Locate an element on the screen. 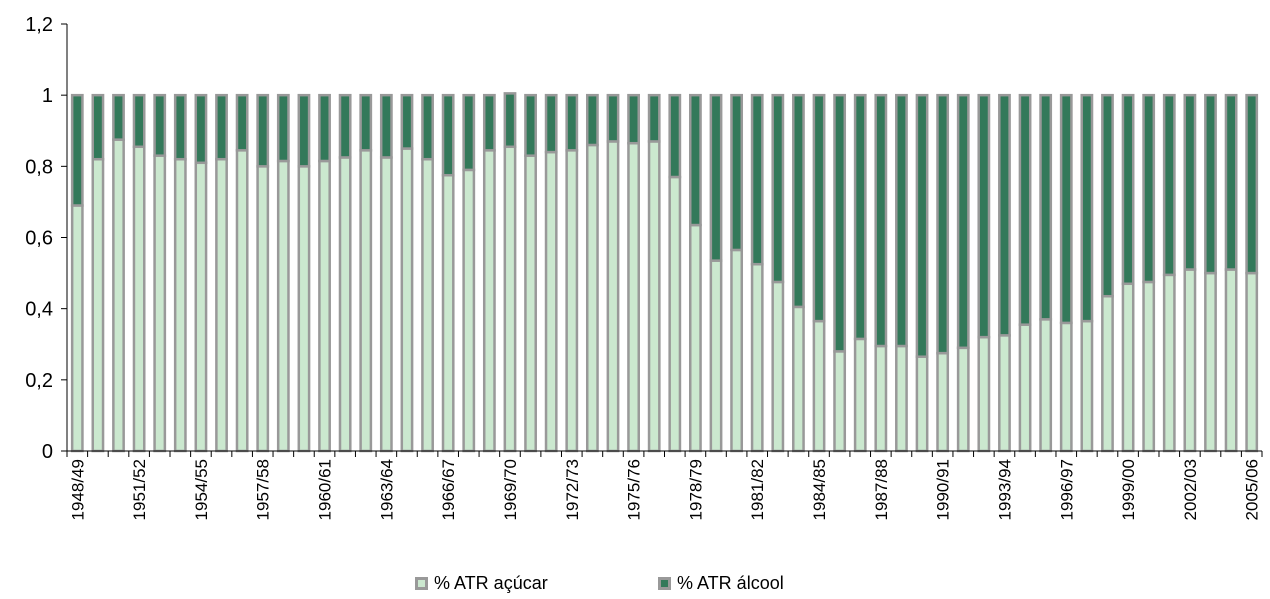 This screenshot has width=1270, height=599. x-tick-label: 1996/97 is located at coordinates (1066, 489).